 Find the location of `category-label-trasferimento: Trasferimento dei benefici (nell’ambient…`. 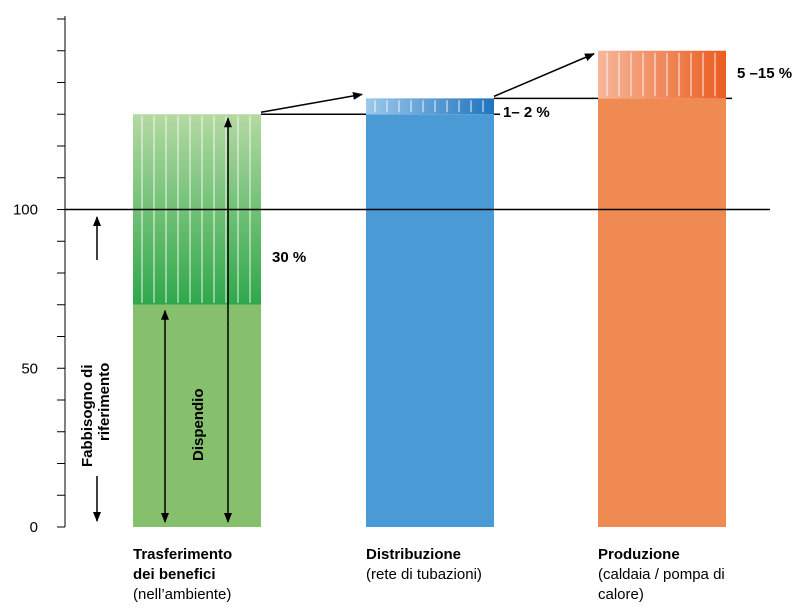

category-label-trasferimento: Trasferimento dei benefici (nell’ambient… is located at coordinates (233, 575).